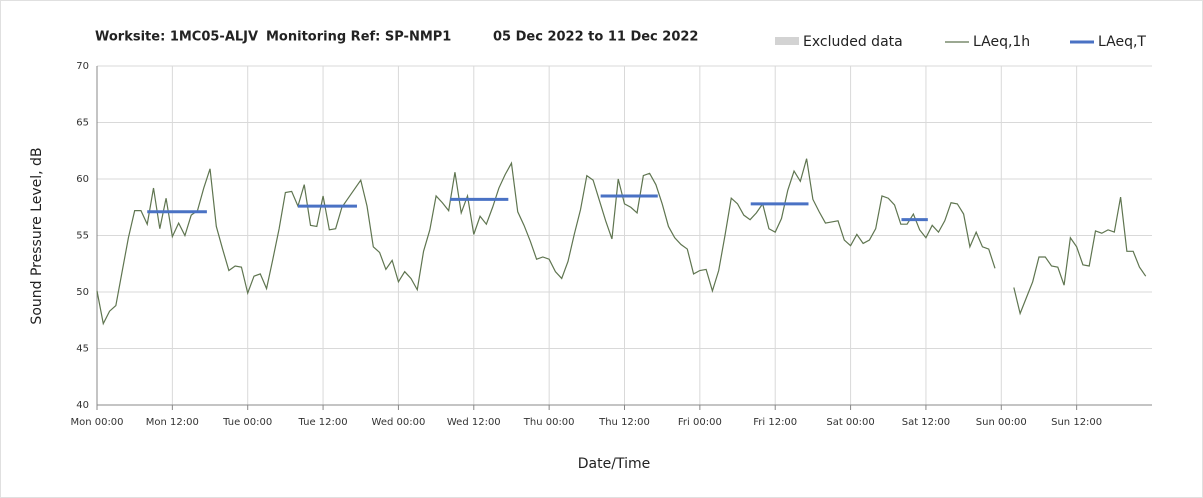 The width and height of the screenshot is (1203, 498). What do you see at coordinates (787, 41) in the screenshot?
I see `legend-swatch` at bounding box center [787, 41].